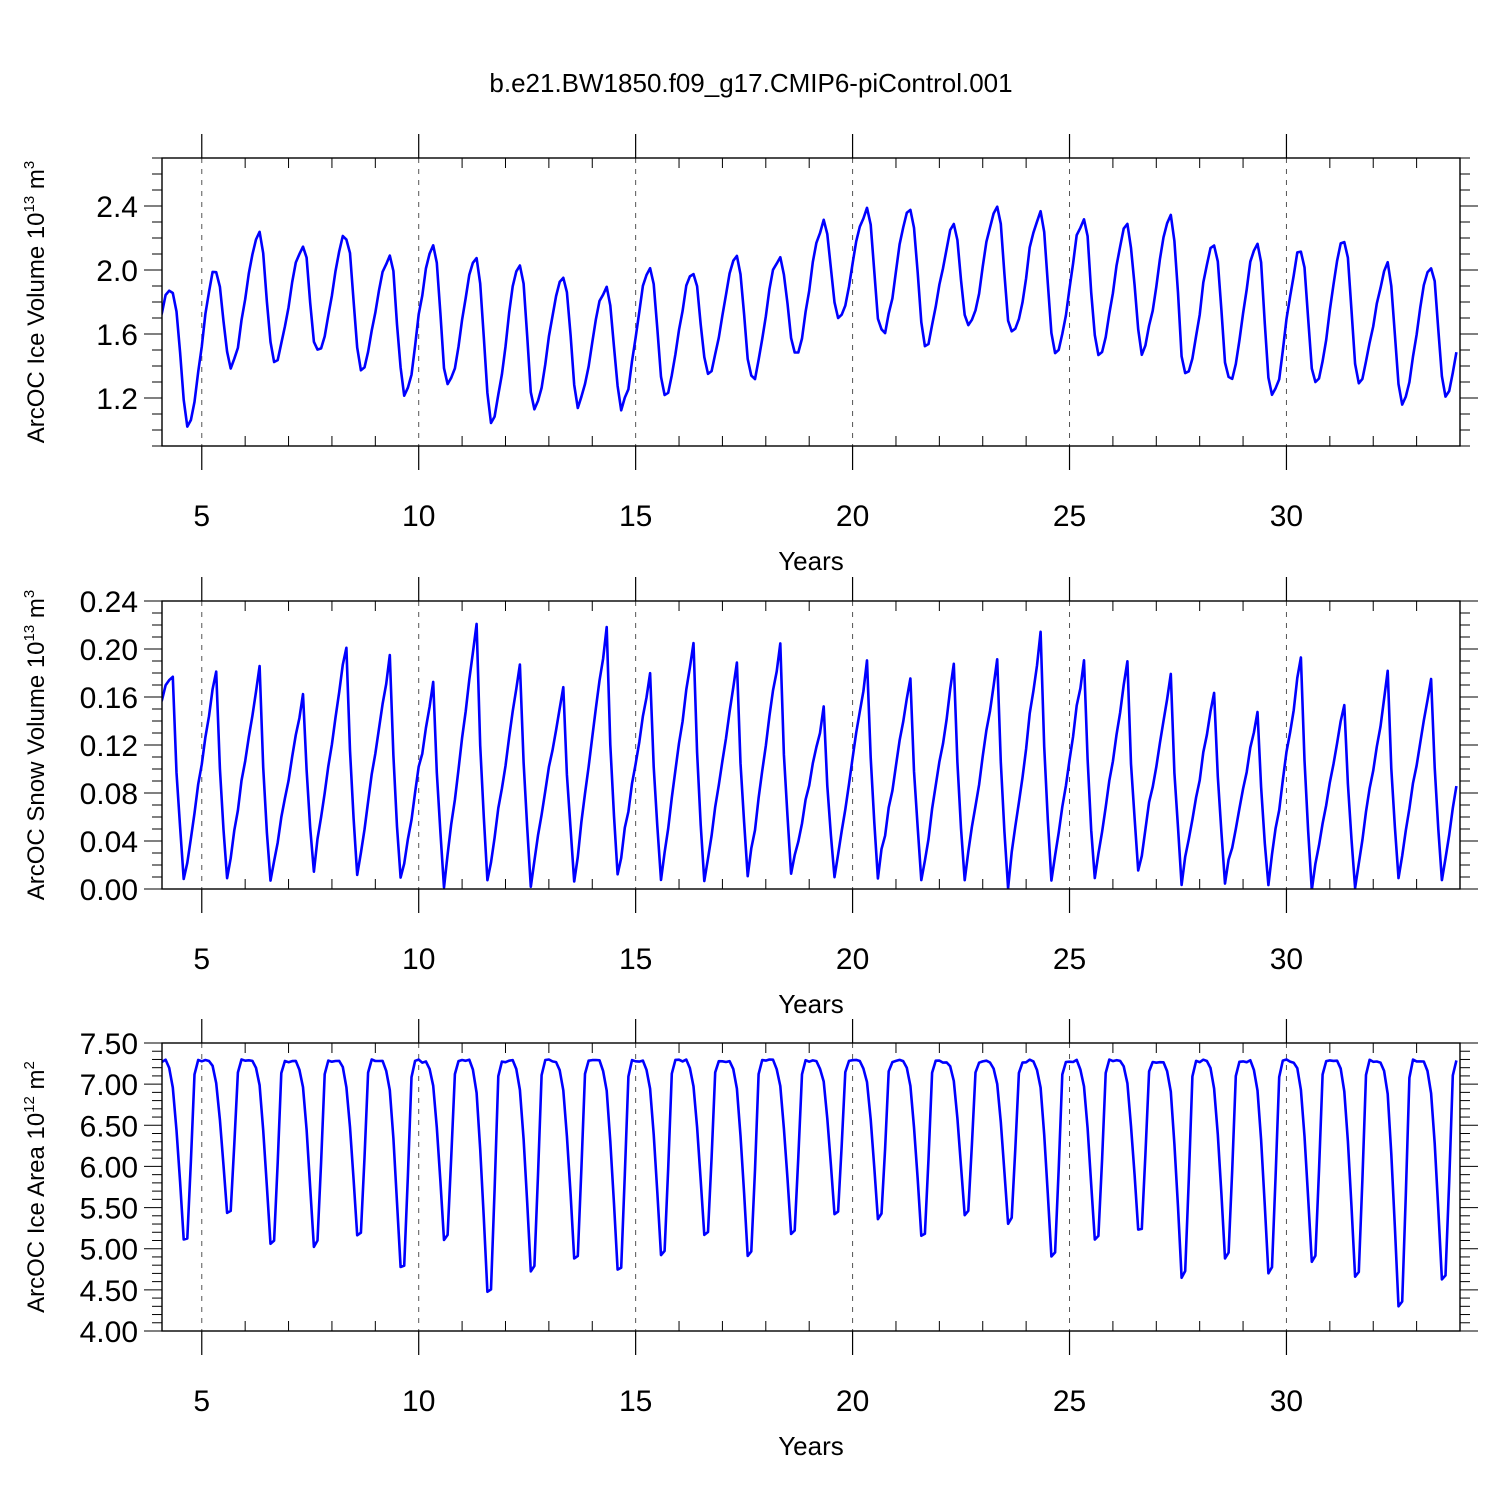 The image size is (1500, 1500). I want to click on y-tick-label: 6.50, so click(109, 1126).